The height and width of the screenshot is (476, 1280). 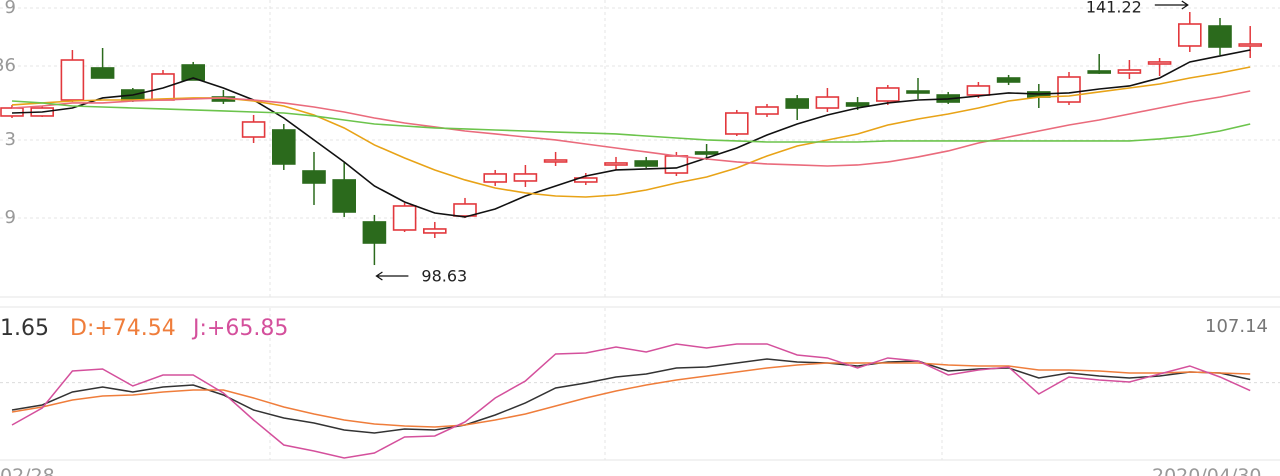 I want to click on ma-line, so click(x=631, y=121).